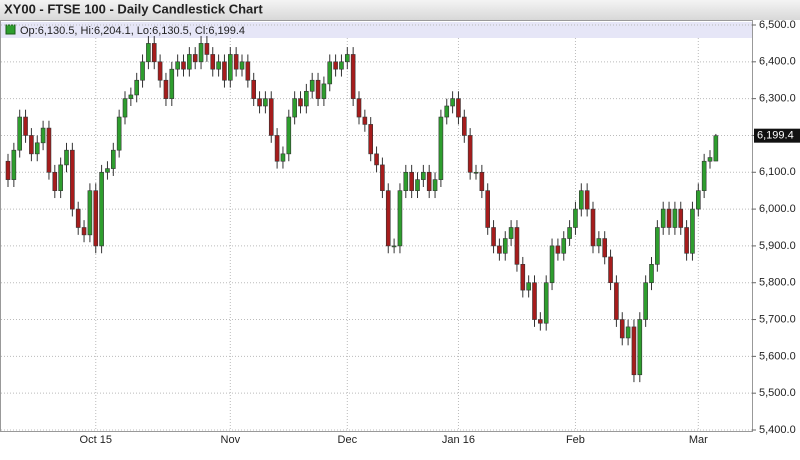 The width and height of the screenshot is (800, 460). Describe the element at coordinates (777, 283) in the screenshot. I see `y-tick-label: 5,800.0` at that location.